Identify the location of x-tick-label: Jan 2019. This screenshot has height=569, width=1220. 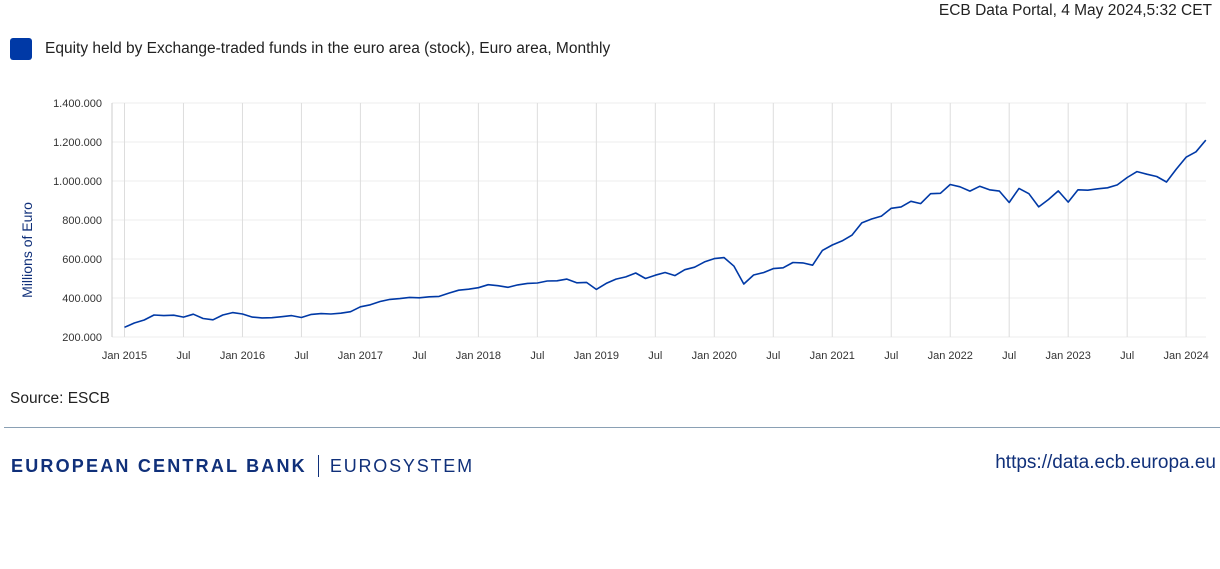
(596, 356).